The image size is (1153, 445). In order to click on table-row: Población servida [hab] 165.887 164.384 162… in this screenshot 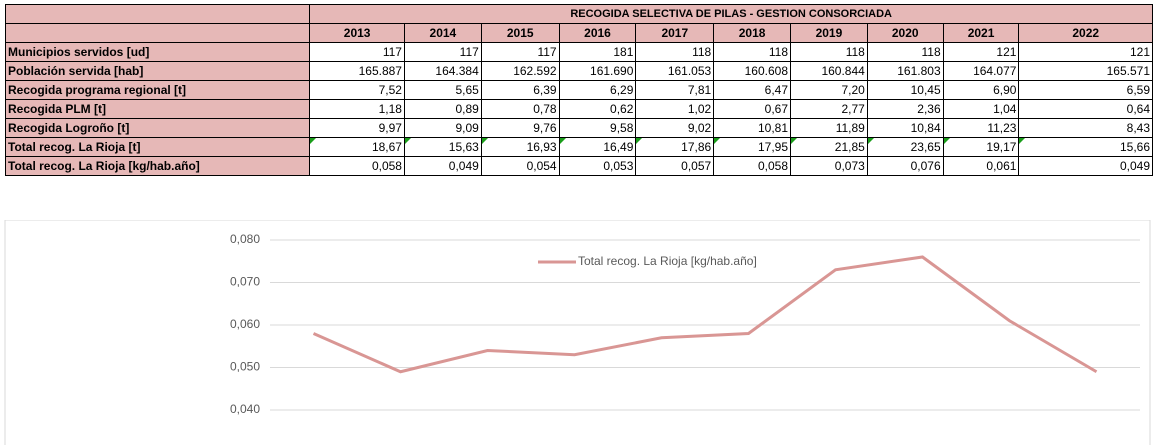, I will do `click(578, 71)`.